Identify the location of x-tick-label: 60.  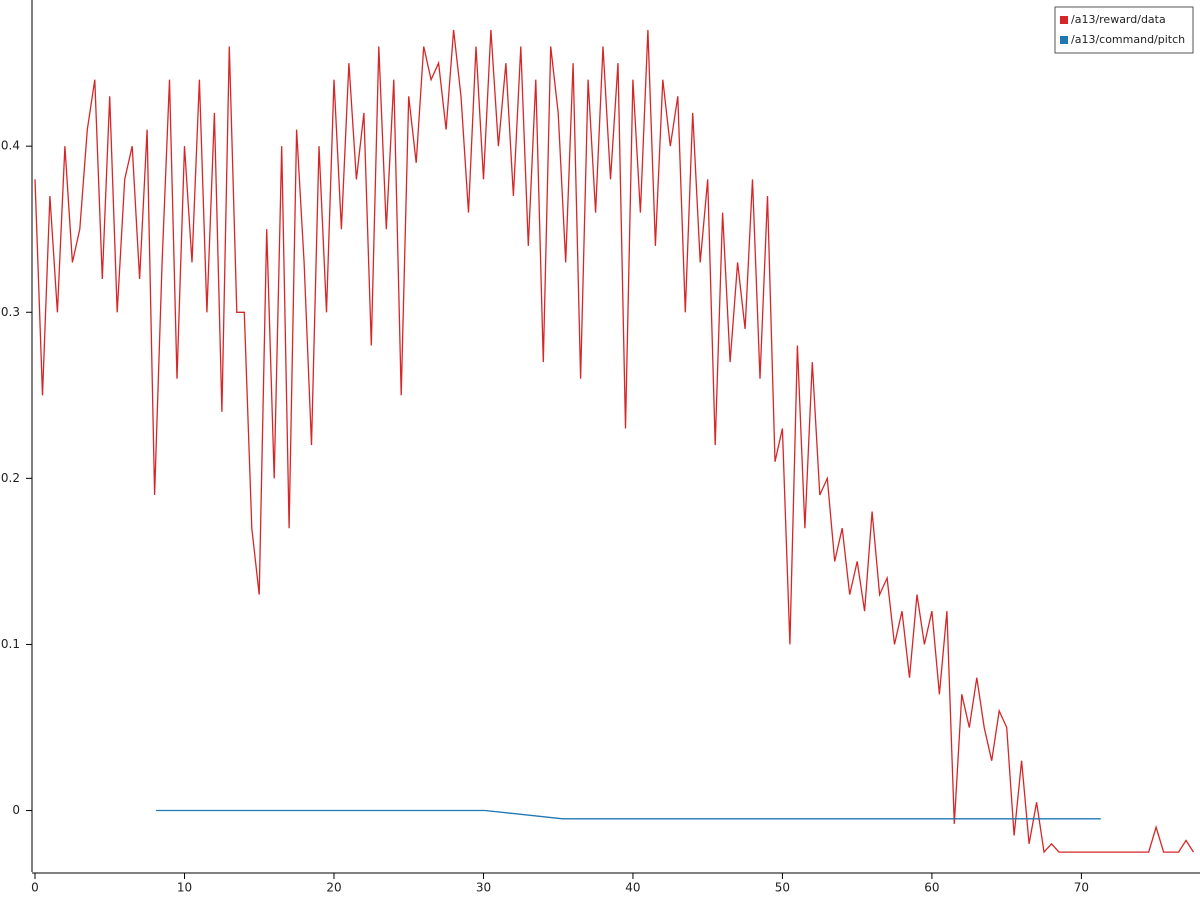
(931, 888).